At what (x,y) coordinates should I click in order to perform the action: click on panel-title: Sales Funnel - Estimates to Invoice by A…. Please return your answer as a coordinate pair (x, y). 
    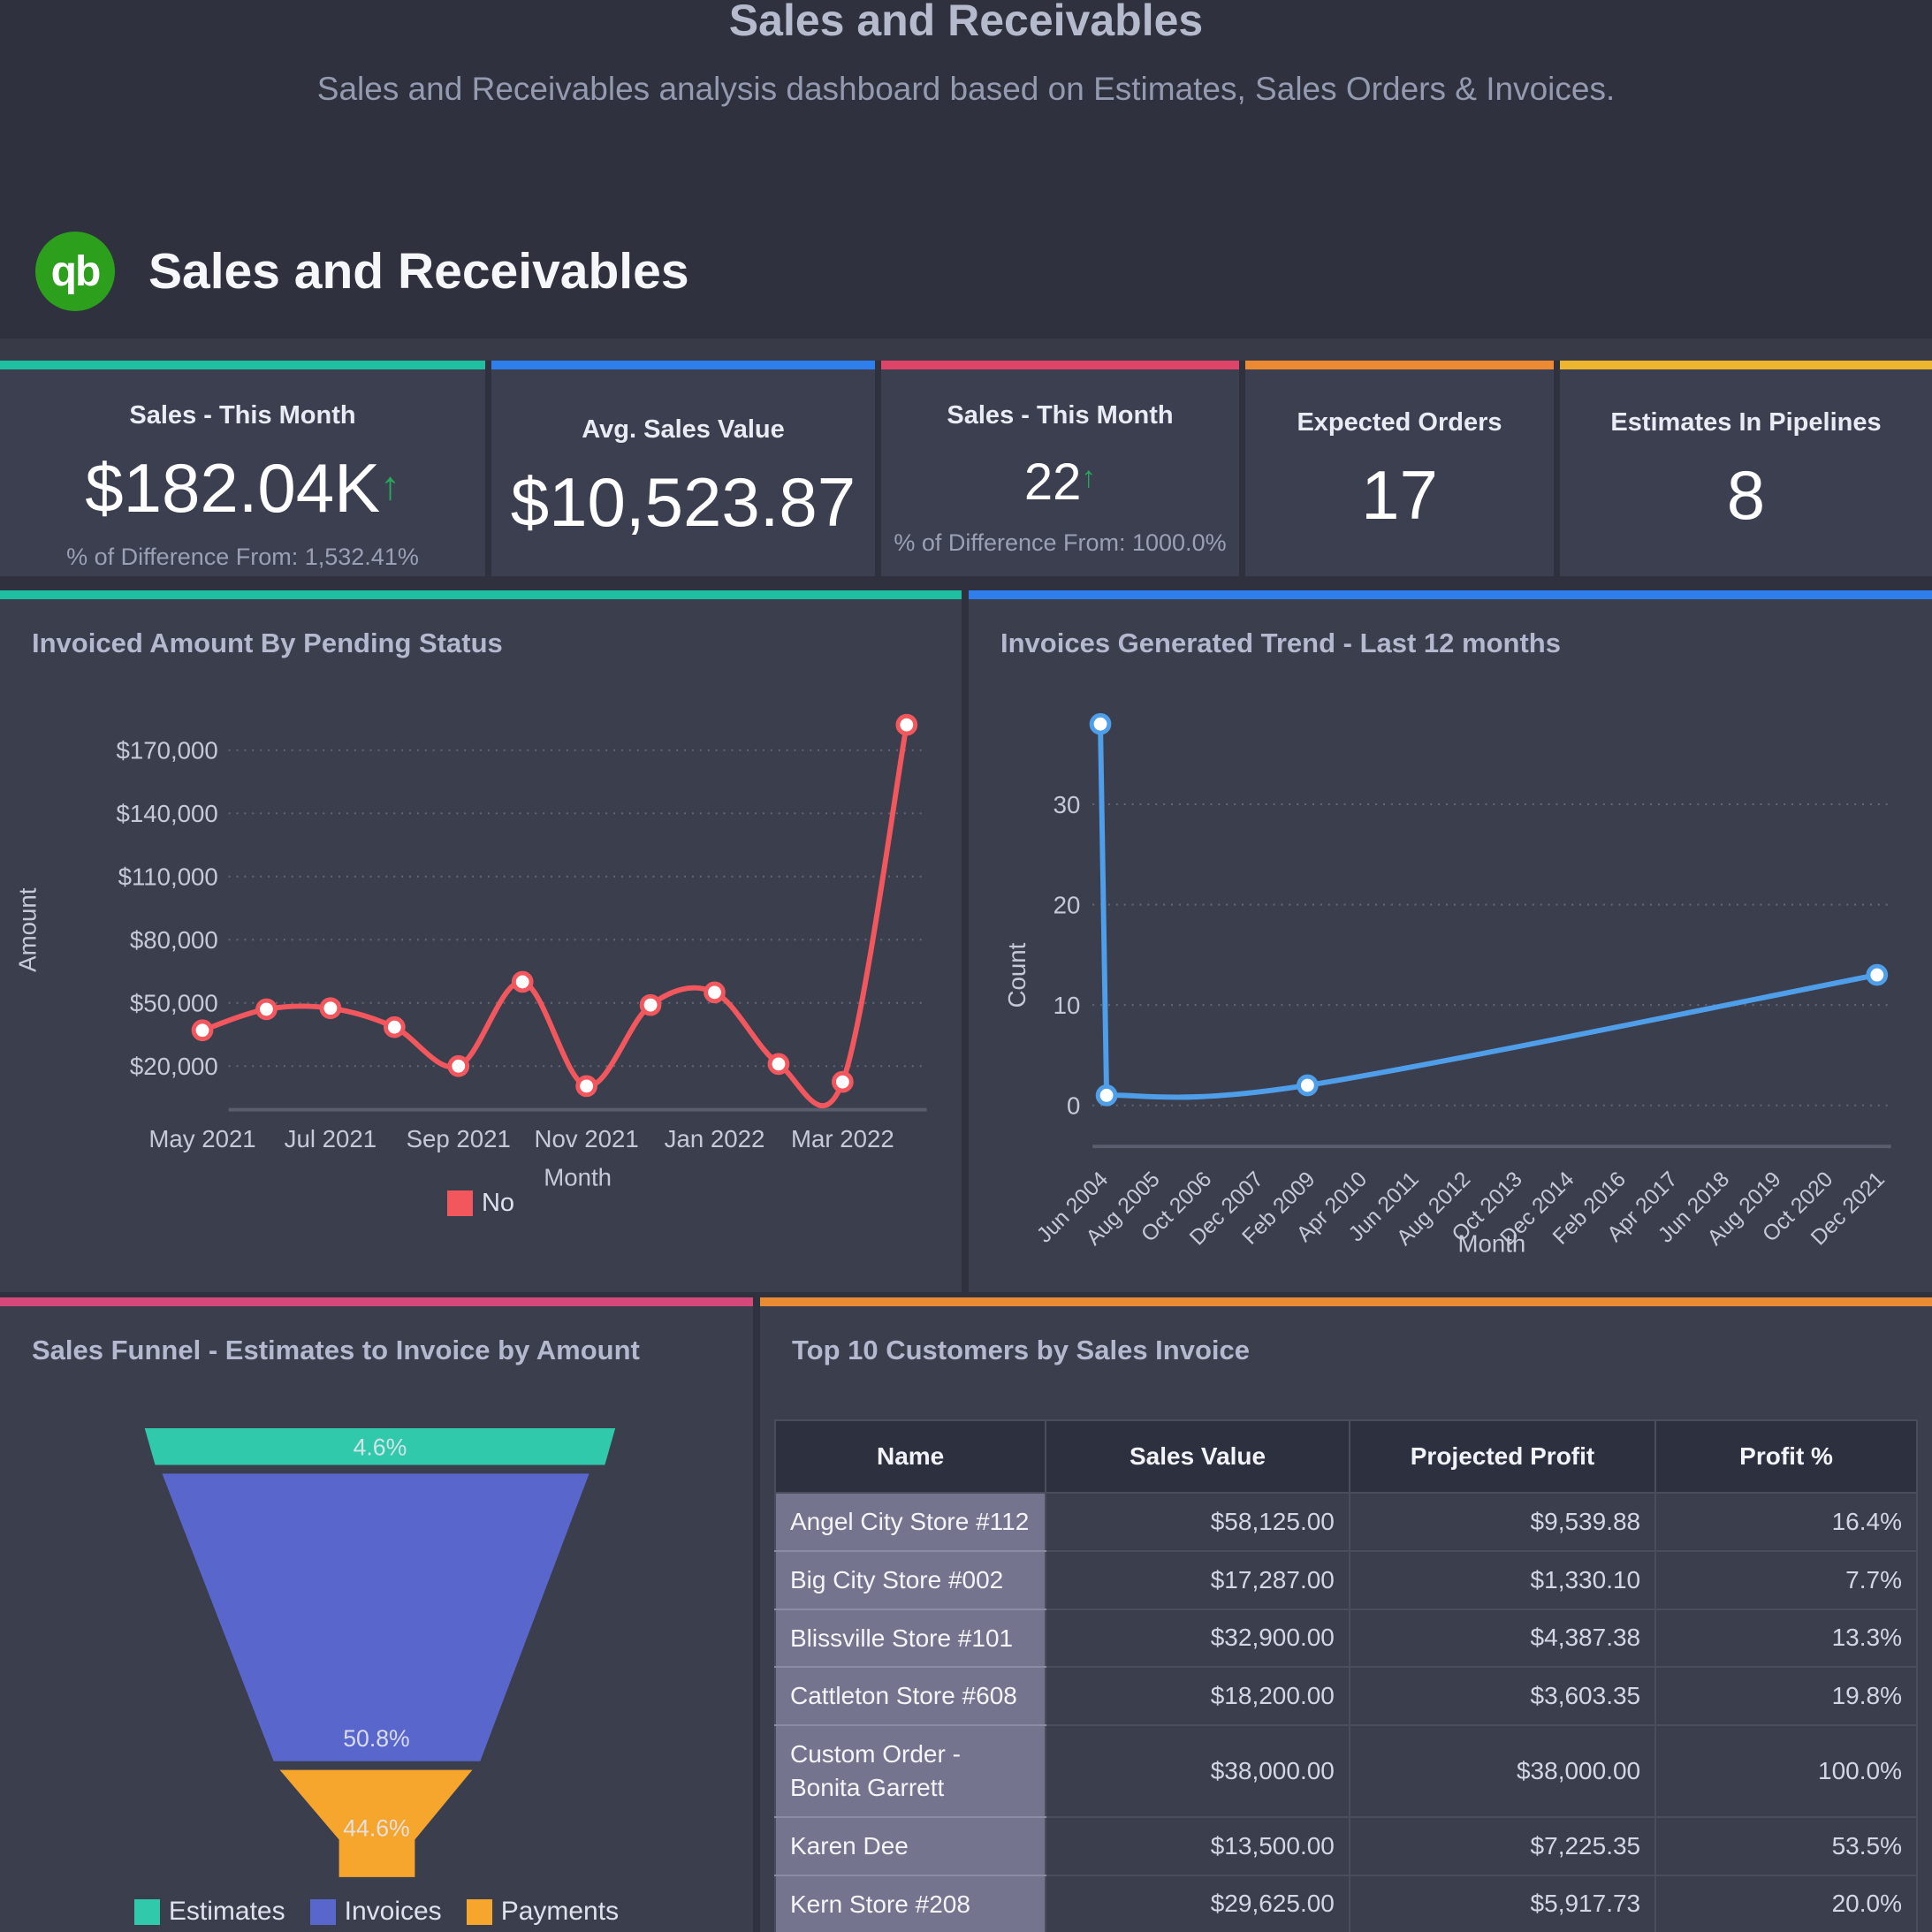
    Looking at the image, I should click on (336, 1350).